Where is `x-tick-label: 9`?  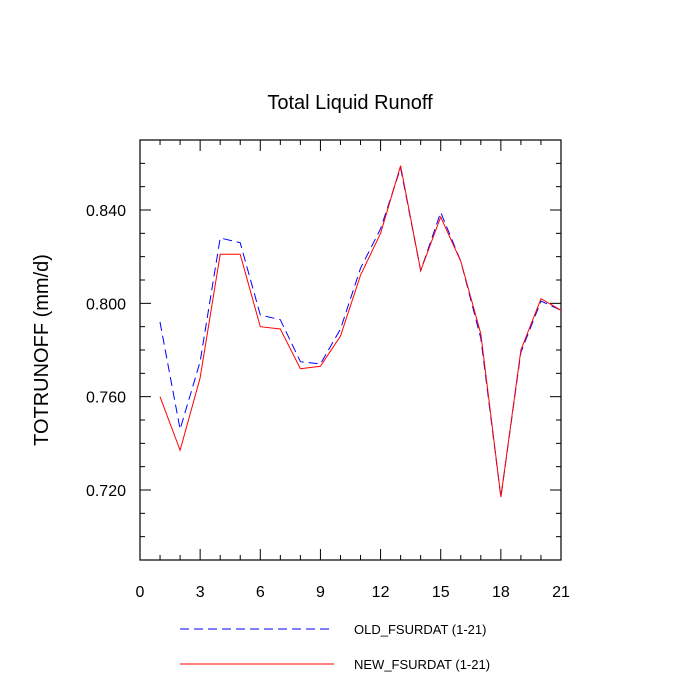
x-tick-label: 9 is located at coordinates (320, 592).